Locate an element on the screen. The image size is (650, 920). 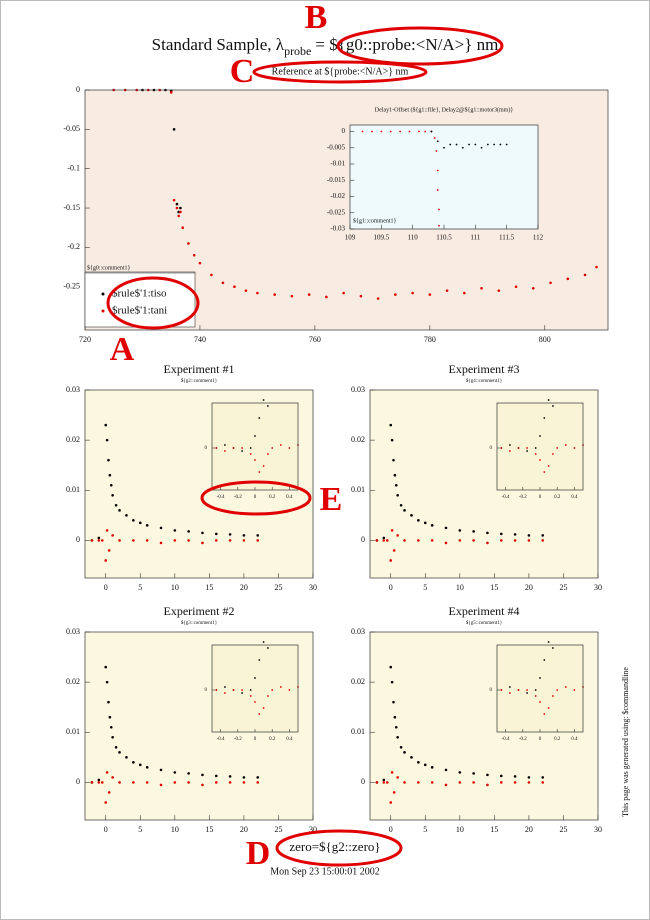
y-tick-label: -0.025 is located at coordinates (336, 212).